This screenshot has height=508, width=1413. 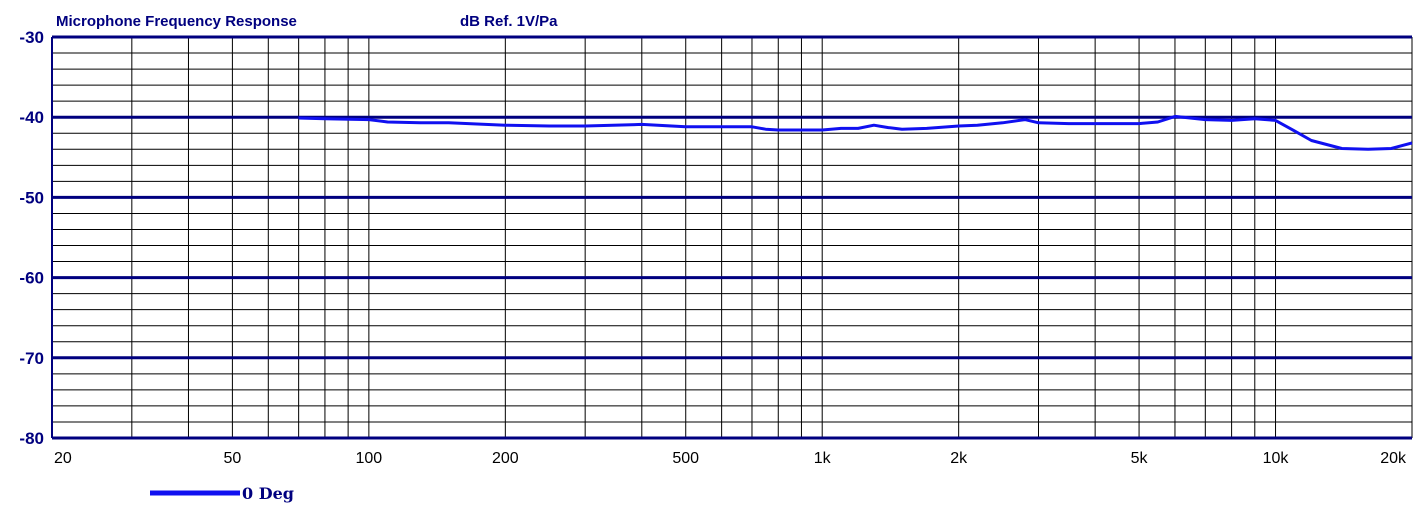 What do you see at coordinates (31, 117) in the screenshot?
I see `y-tick-label: -40` at bounding box center [31, 117].